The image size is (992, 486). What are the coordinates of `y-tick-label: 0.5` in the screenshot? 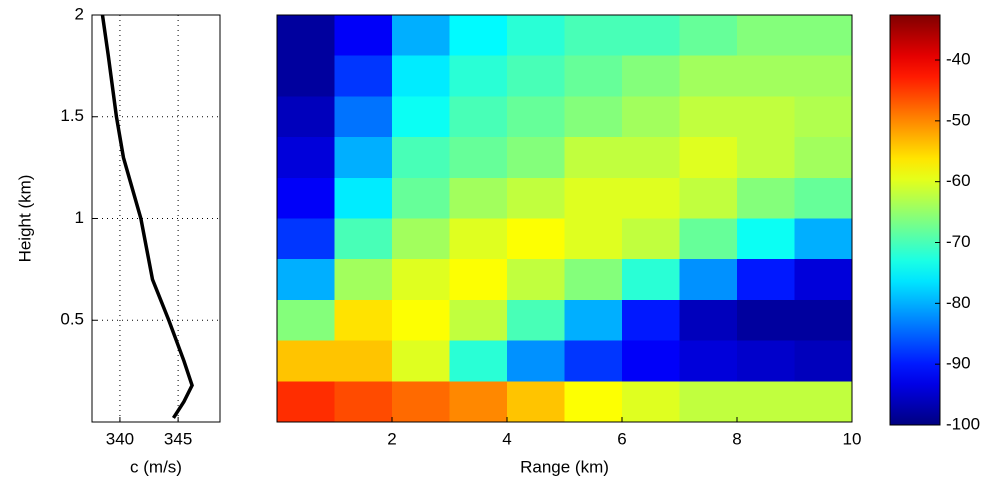 It's located at (72, 319).